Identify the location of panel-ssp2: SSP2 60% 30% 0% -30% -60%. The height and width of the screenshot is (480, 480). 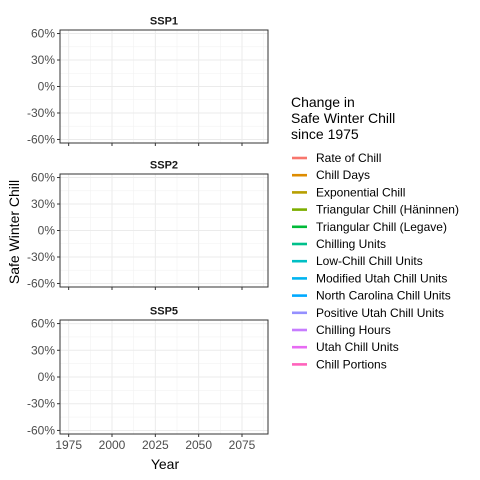
(148, 223).